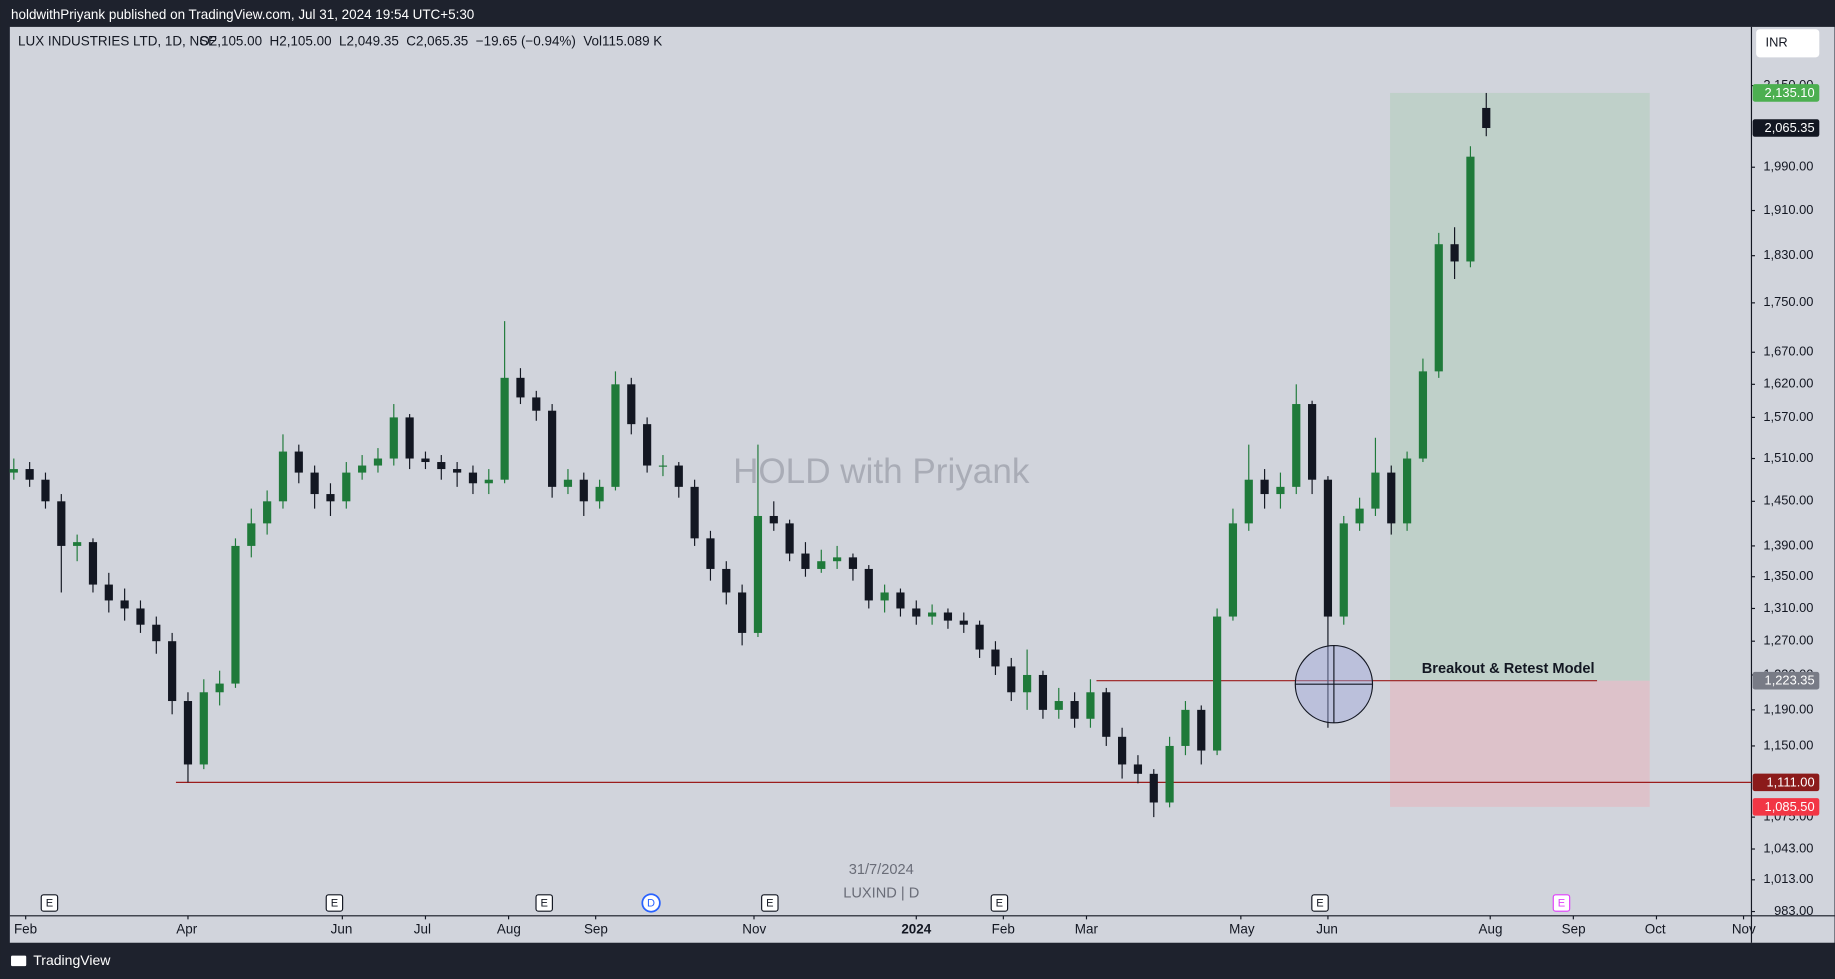 The width and height of the screenshot is (1835, 979). I want to click on symbol: LUX INDUSTRIES LTD, 1D, NSE, so click(117, 41).